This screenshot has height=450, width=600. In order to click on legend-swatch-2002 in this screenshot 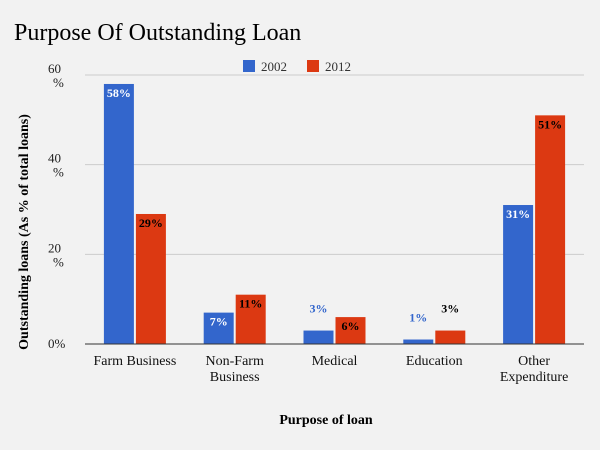, I will do `click(249, 66)`.